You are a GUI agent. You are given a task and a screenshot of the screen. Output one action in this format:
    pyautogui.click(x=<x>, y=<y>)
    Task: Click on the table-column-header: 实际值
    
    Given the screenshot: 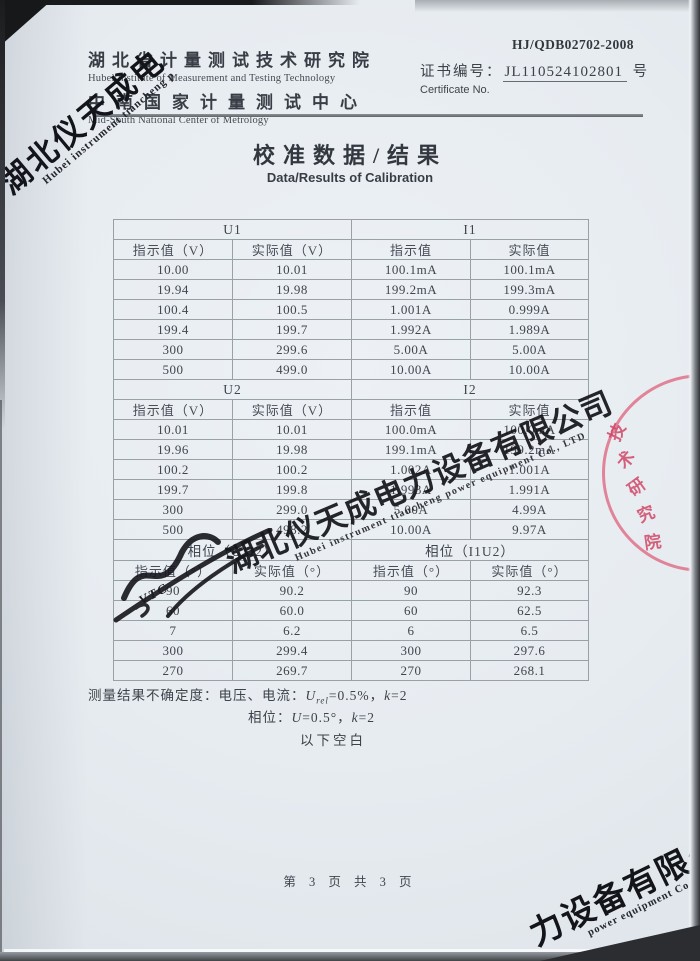 What is the action you would take?
    pyautogui.click(x=529, y=409)
    